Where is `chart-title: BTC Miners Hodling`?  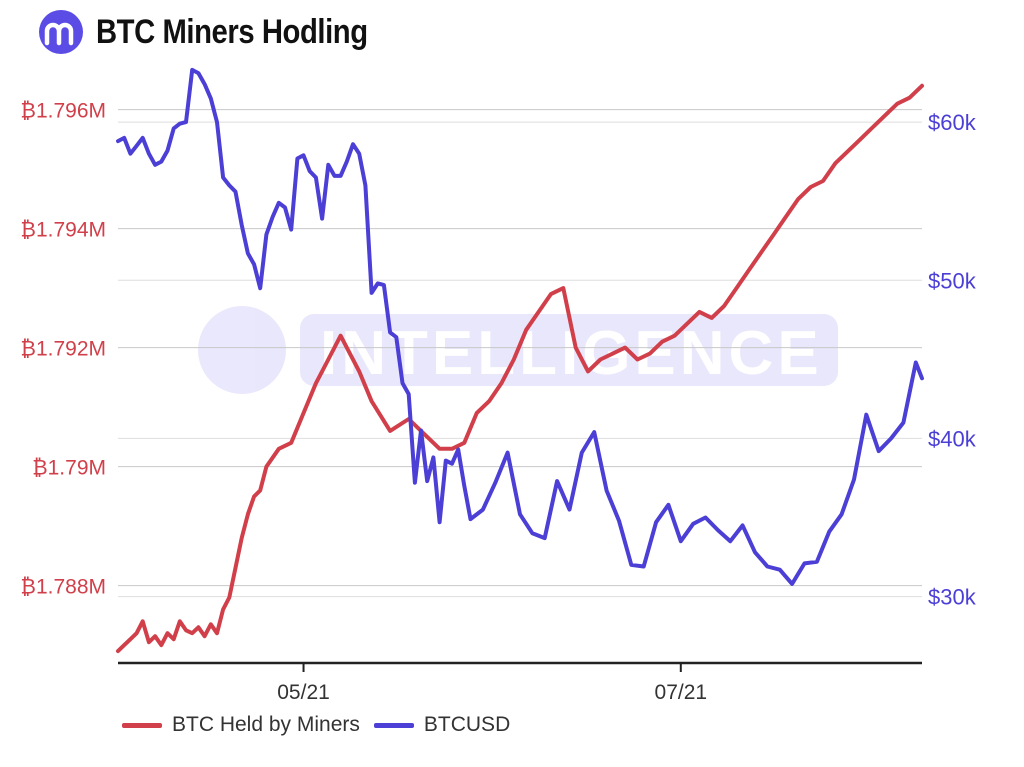 chart-title: BTC Miners Hodling is located at coordinates (232, 31).